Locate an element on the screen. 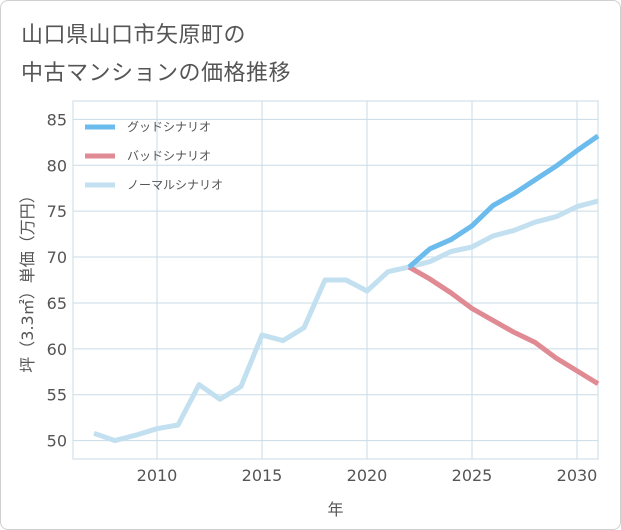 Image resolution: width=621 pixels, height=530 pixels. y-tick-label-75: 75 is located at coordinates (57, 211).